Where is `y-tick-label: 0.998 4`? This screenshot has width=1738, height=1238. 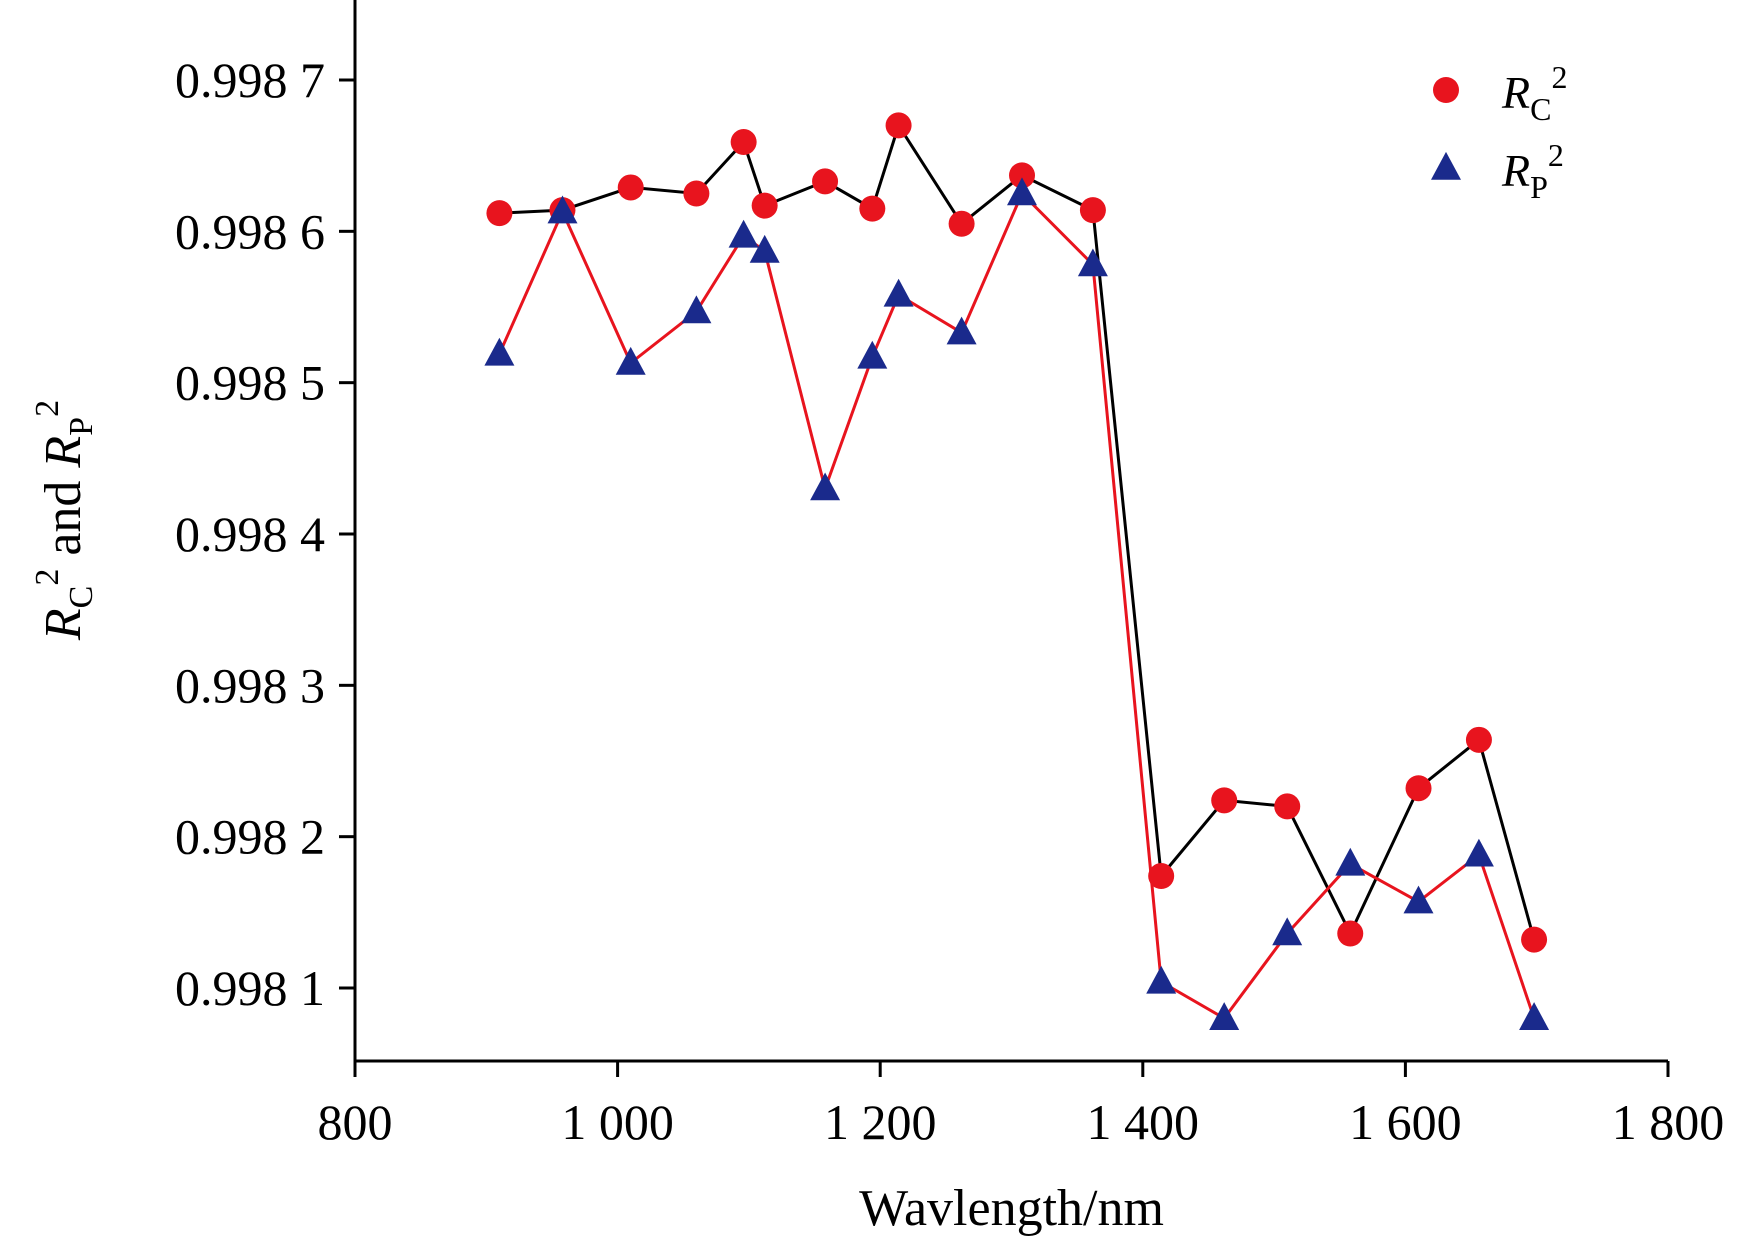 y-tick-label: 0.998 4 is located at coordinates (250, 534).